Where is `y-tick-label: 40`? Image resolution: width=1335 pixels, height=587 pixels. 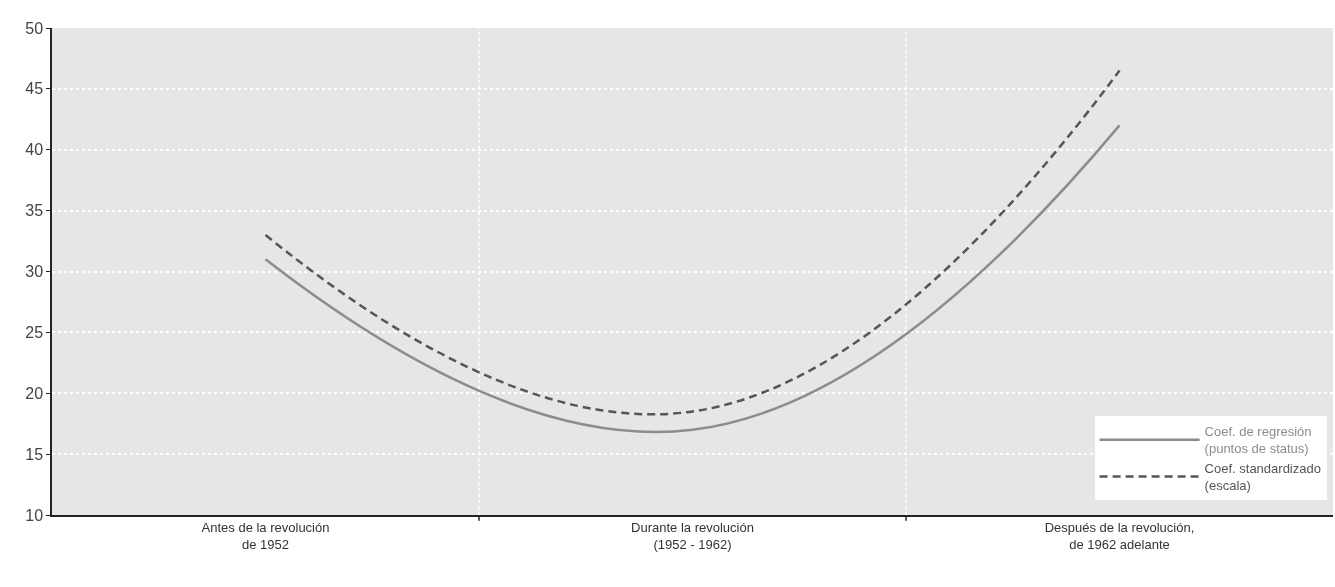 y-tick-label: 40 is located at coordinates (34, 150).